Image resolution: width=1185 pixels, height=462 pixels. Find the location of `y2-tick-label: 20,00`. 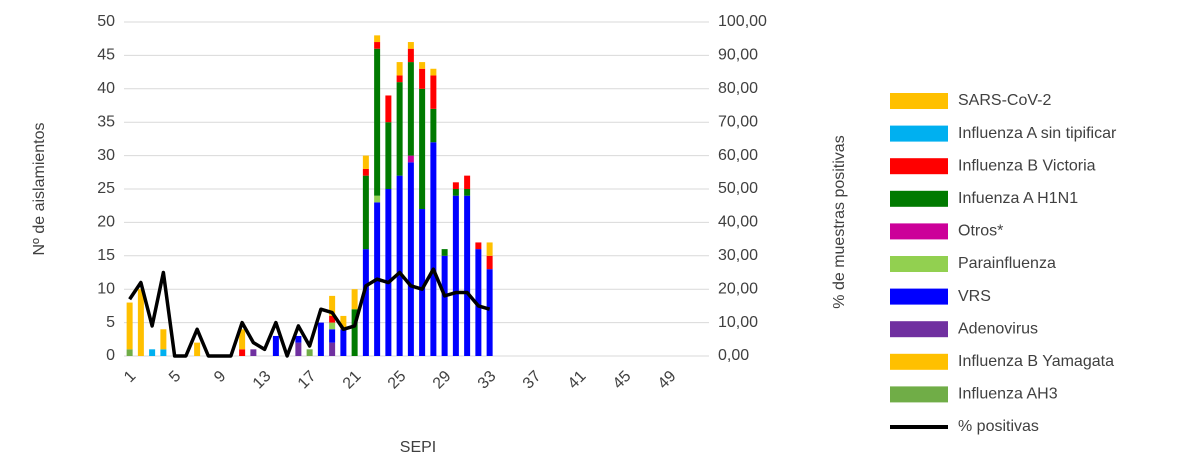

y2-tick-label: 20,00 is located at coordinates (738, 288).